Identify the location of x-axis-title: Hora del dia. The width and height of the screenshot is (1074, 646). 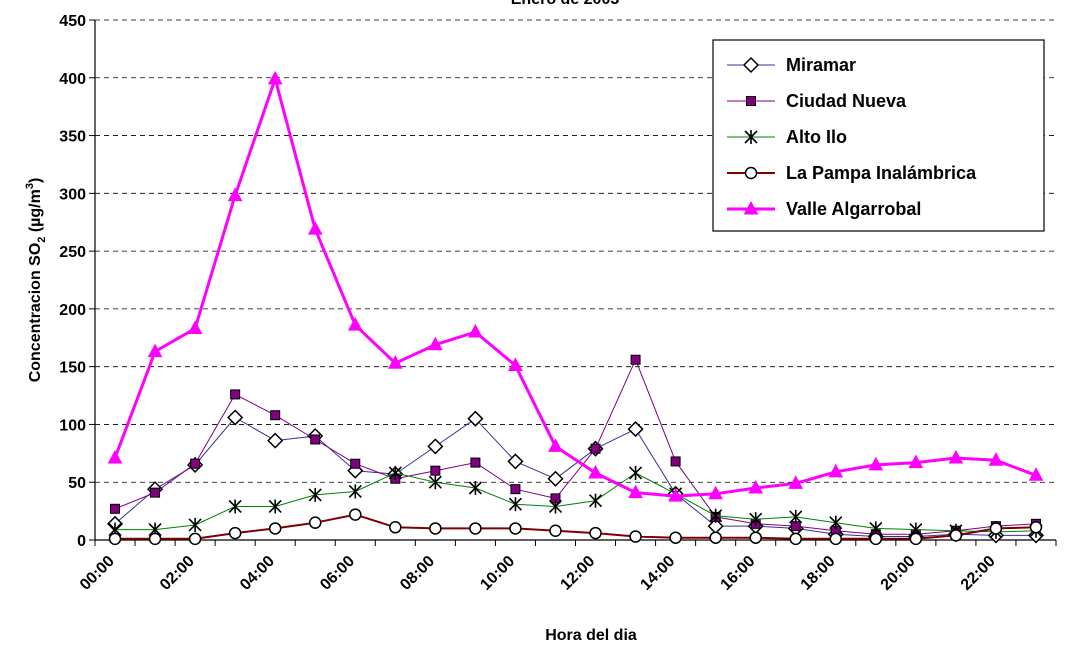
(591, 635).